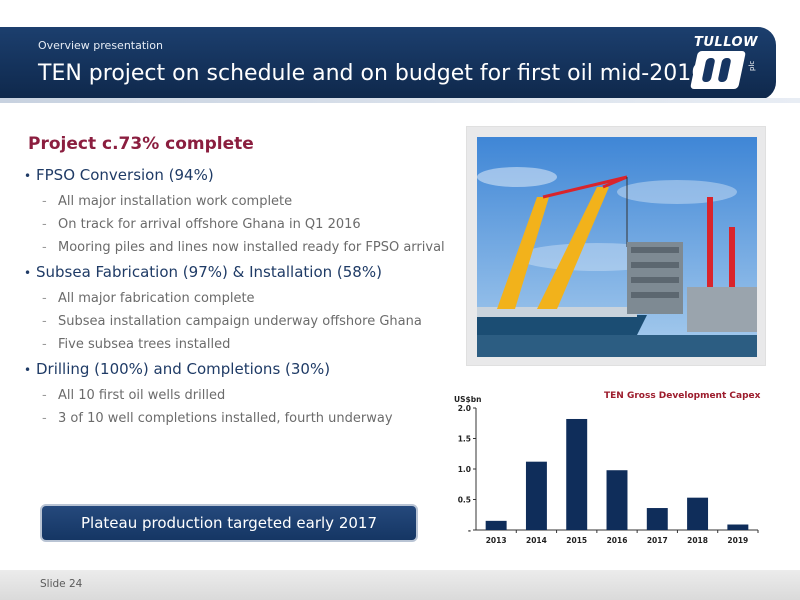  Describe the element at coordinates (698, 513) in the screenshot. I see `bar-2018` at that location.